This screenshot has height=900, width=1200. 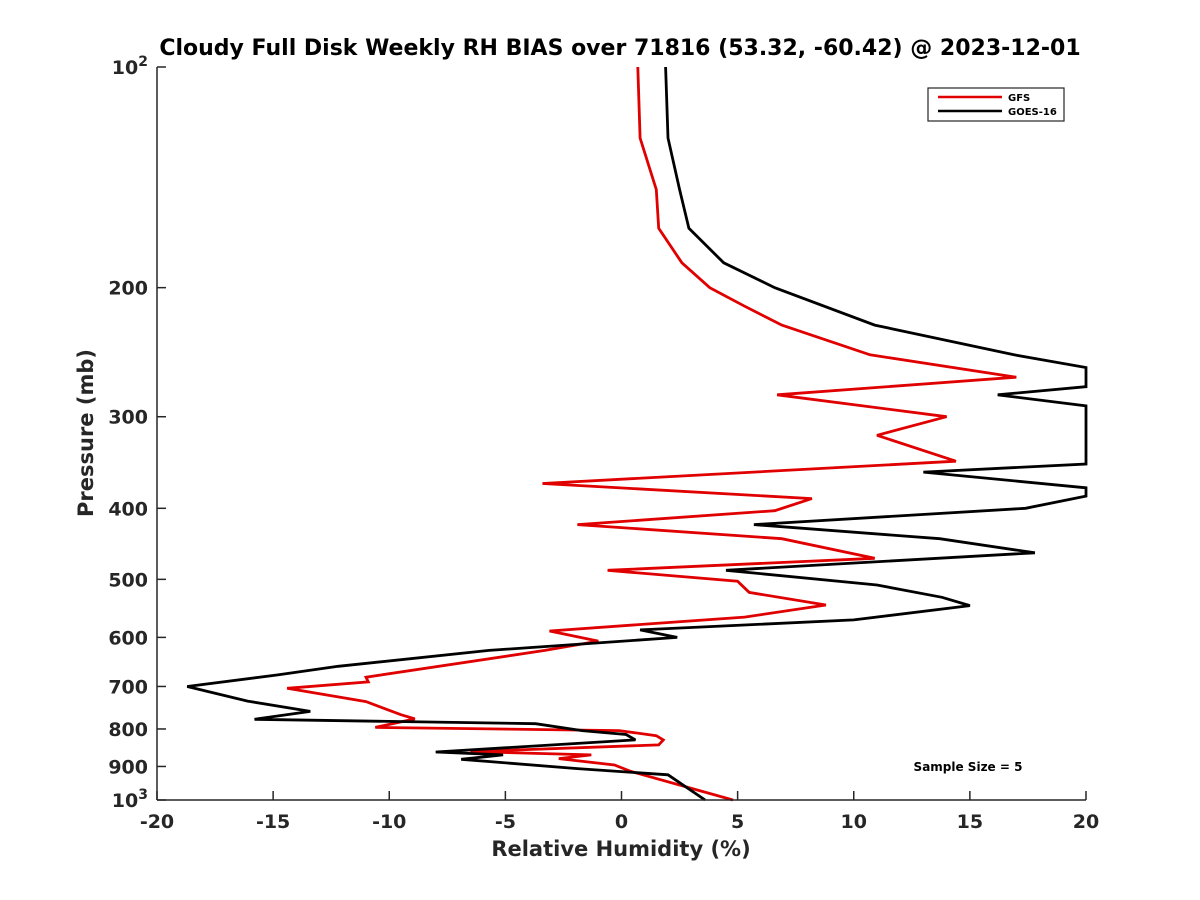 I want to click on y-tick-label: 10², so click(x=130, y=66).